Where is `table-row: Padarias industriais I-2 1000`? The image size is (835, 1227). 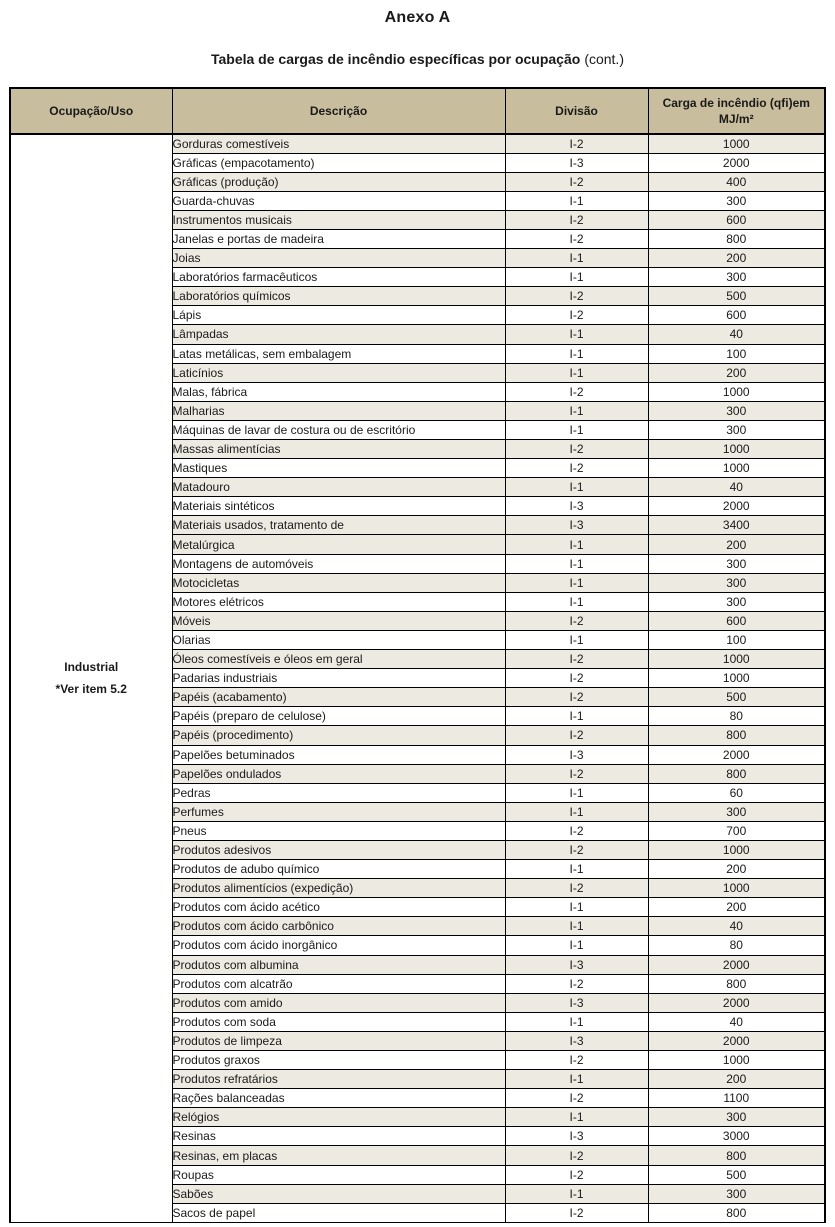
table-row: Padarias industriais I-2 1000 is located at coordinates (418, 678).